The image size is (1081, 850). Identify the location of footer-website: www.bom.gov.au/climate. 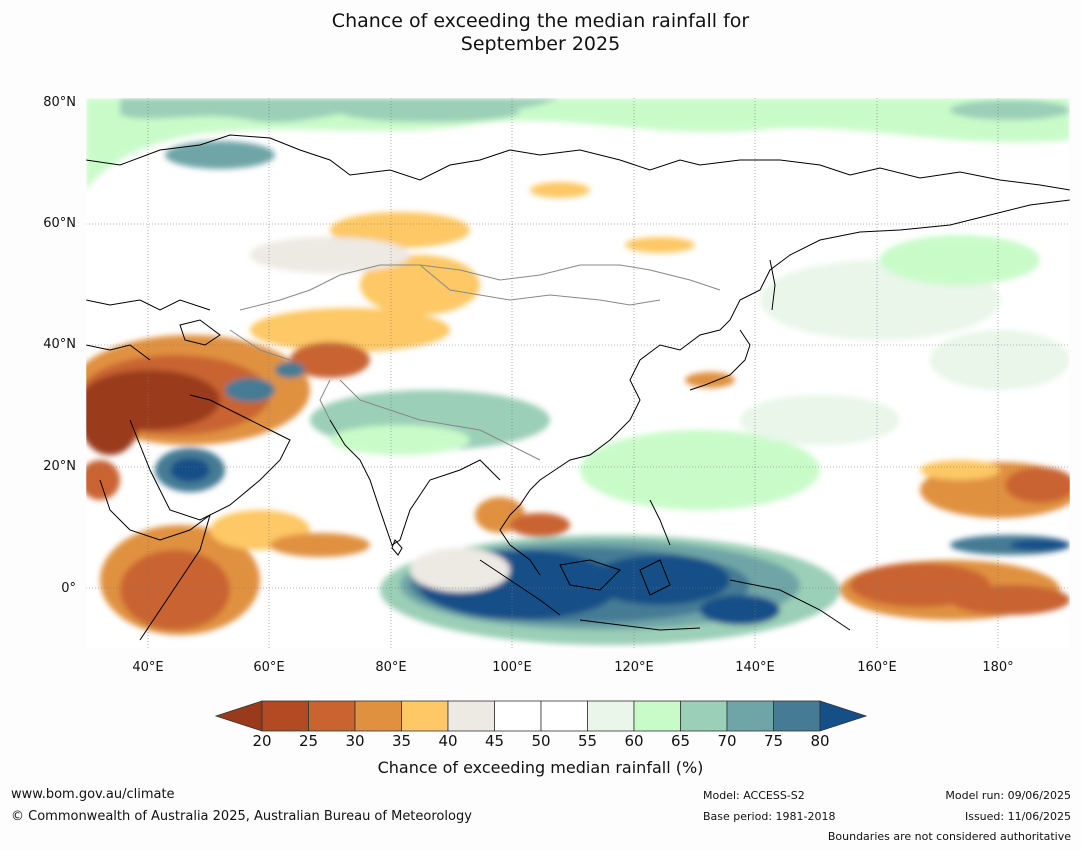
(93, 794).